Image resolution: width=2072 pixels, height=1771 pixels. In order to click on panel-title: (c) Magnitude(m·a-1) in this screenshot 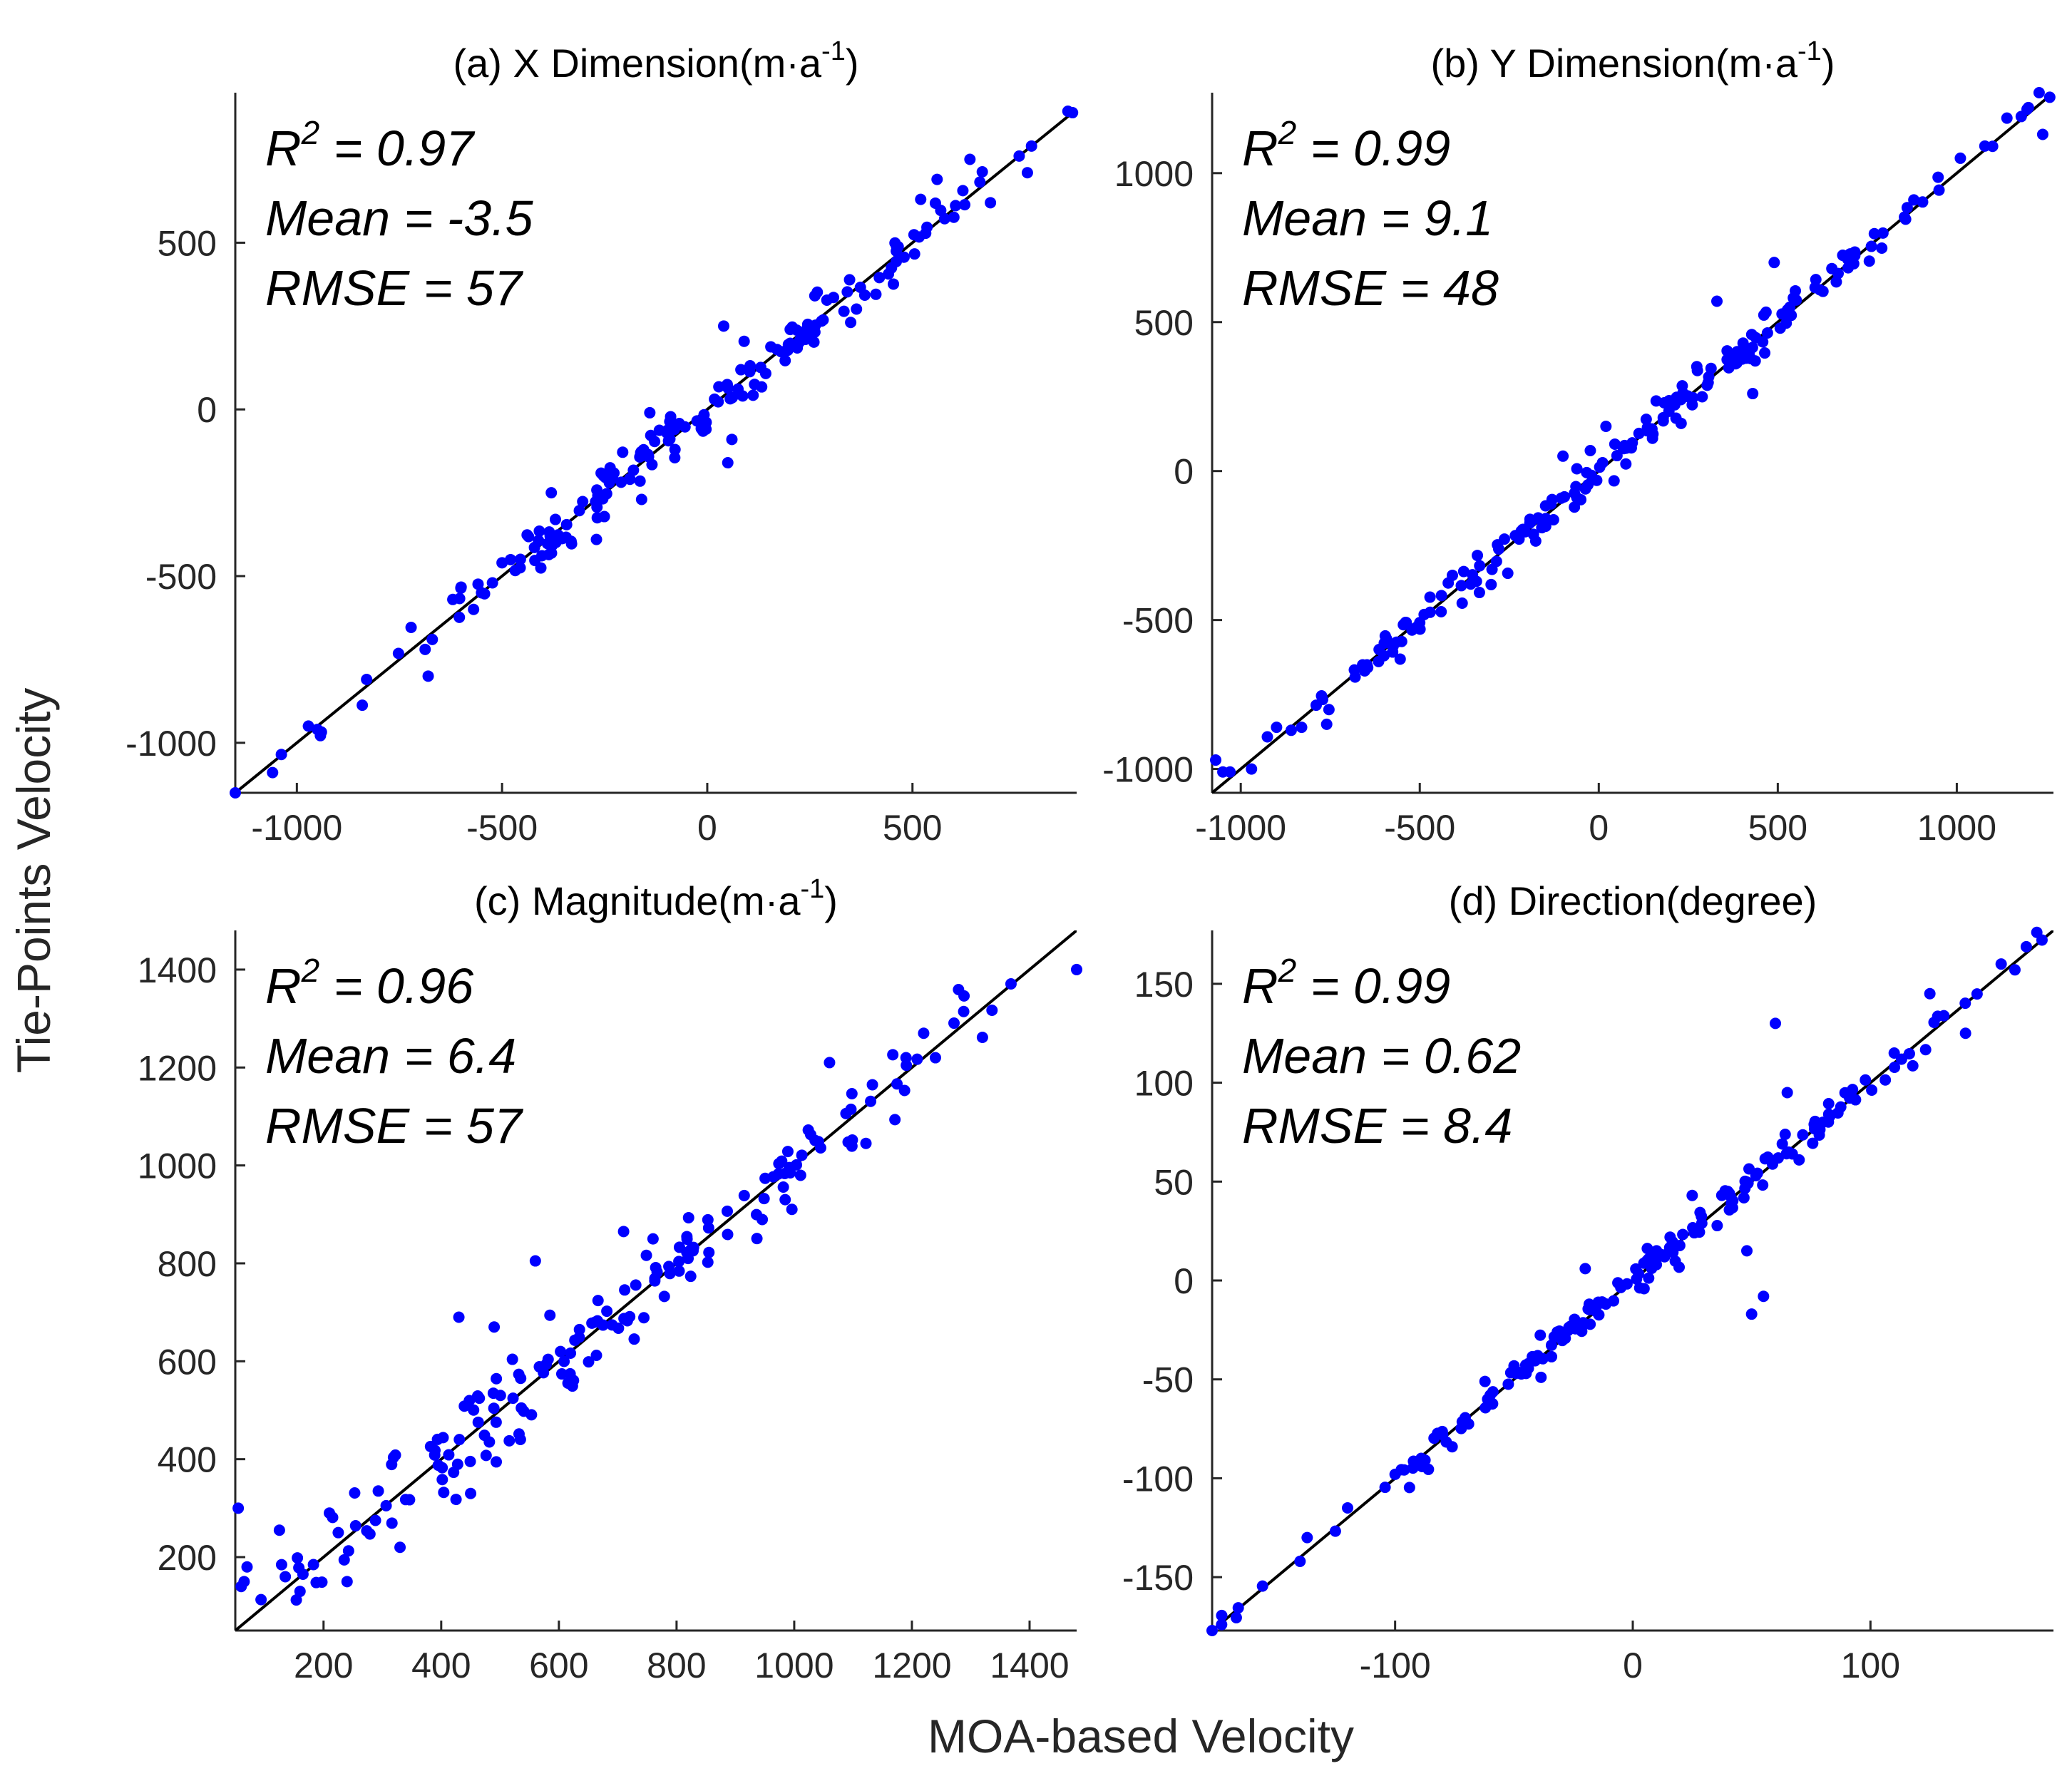, I will do `click(656, 898)`.